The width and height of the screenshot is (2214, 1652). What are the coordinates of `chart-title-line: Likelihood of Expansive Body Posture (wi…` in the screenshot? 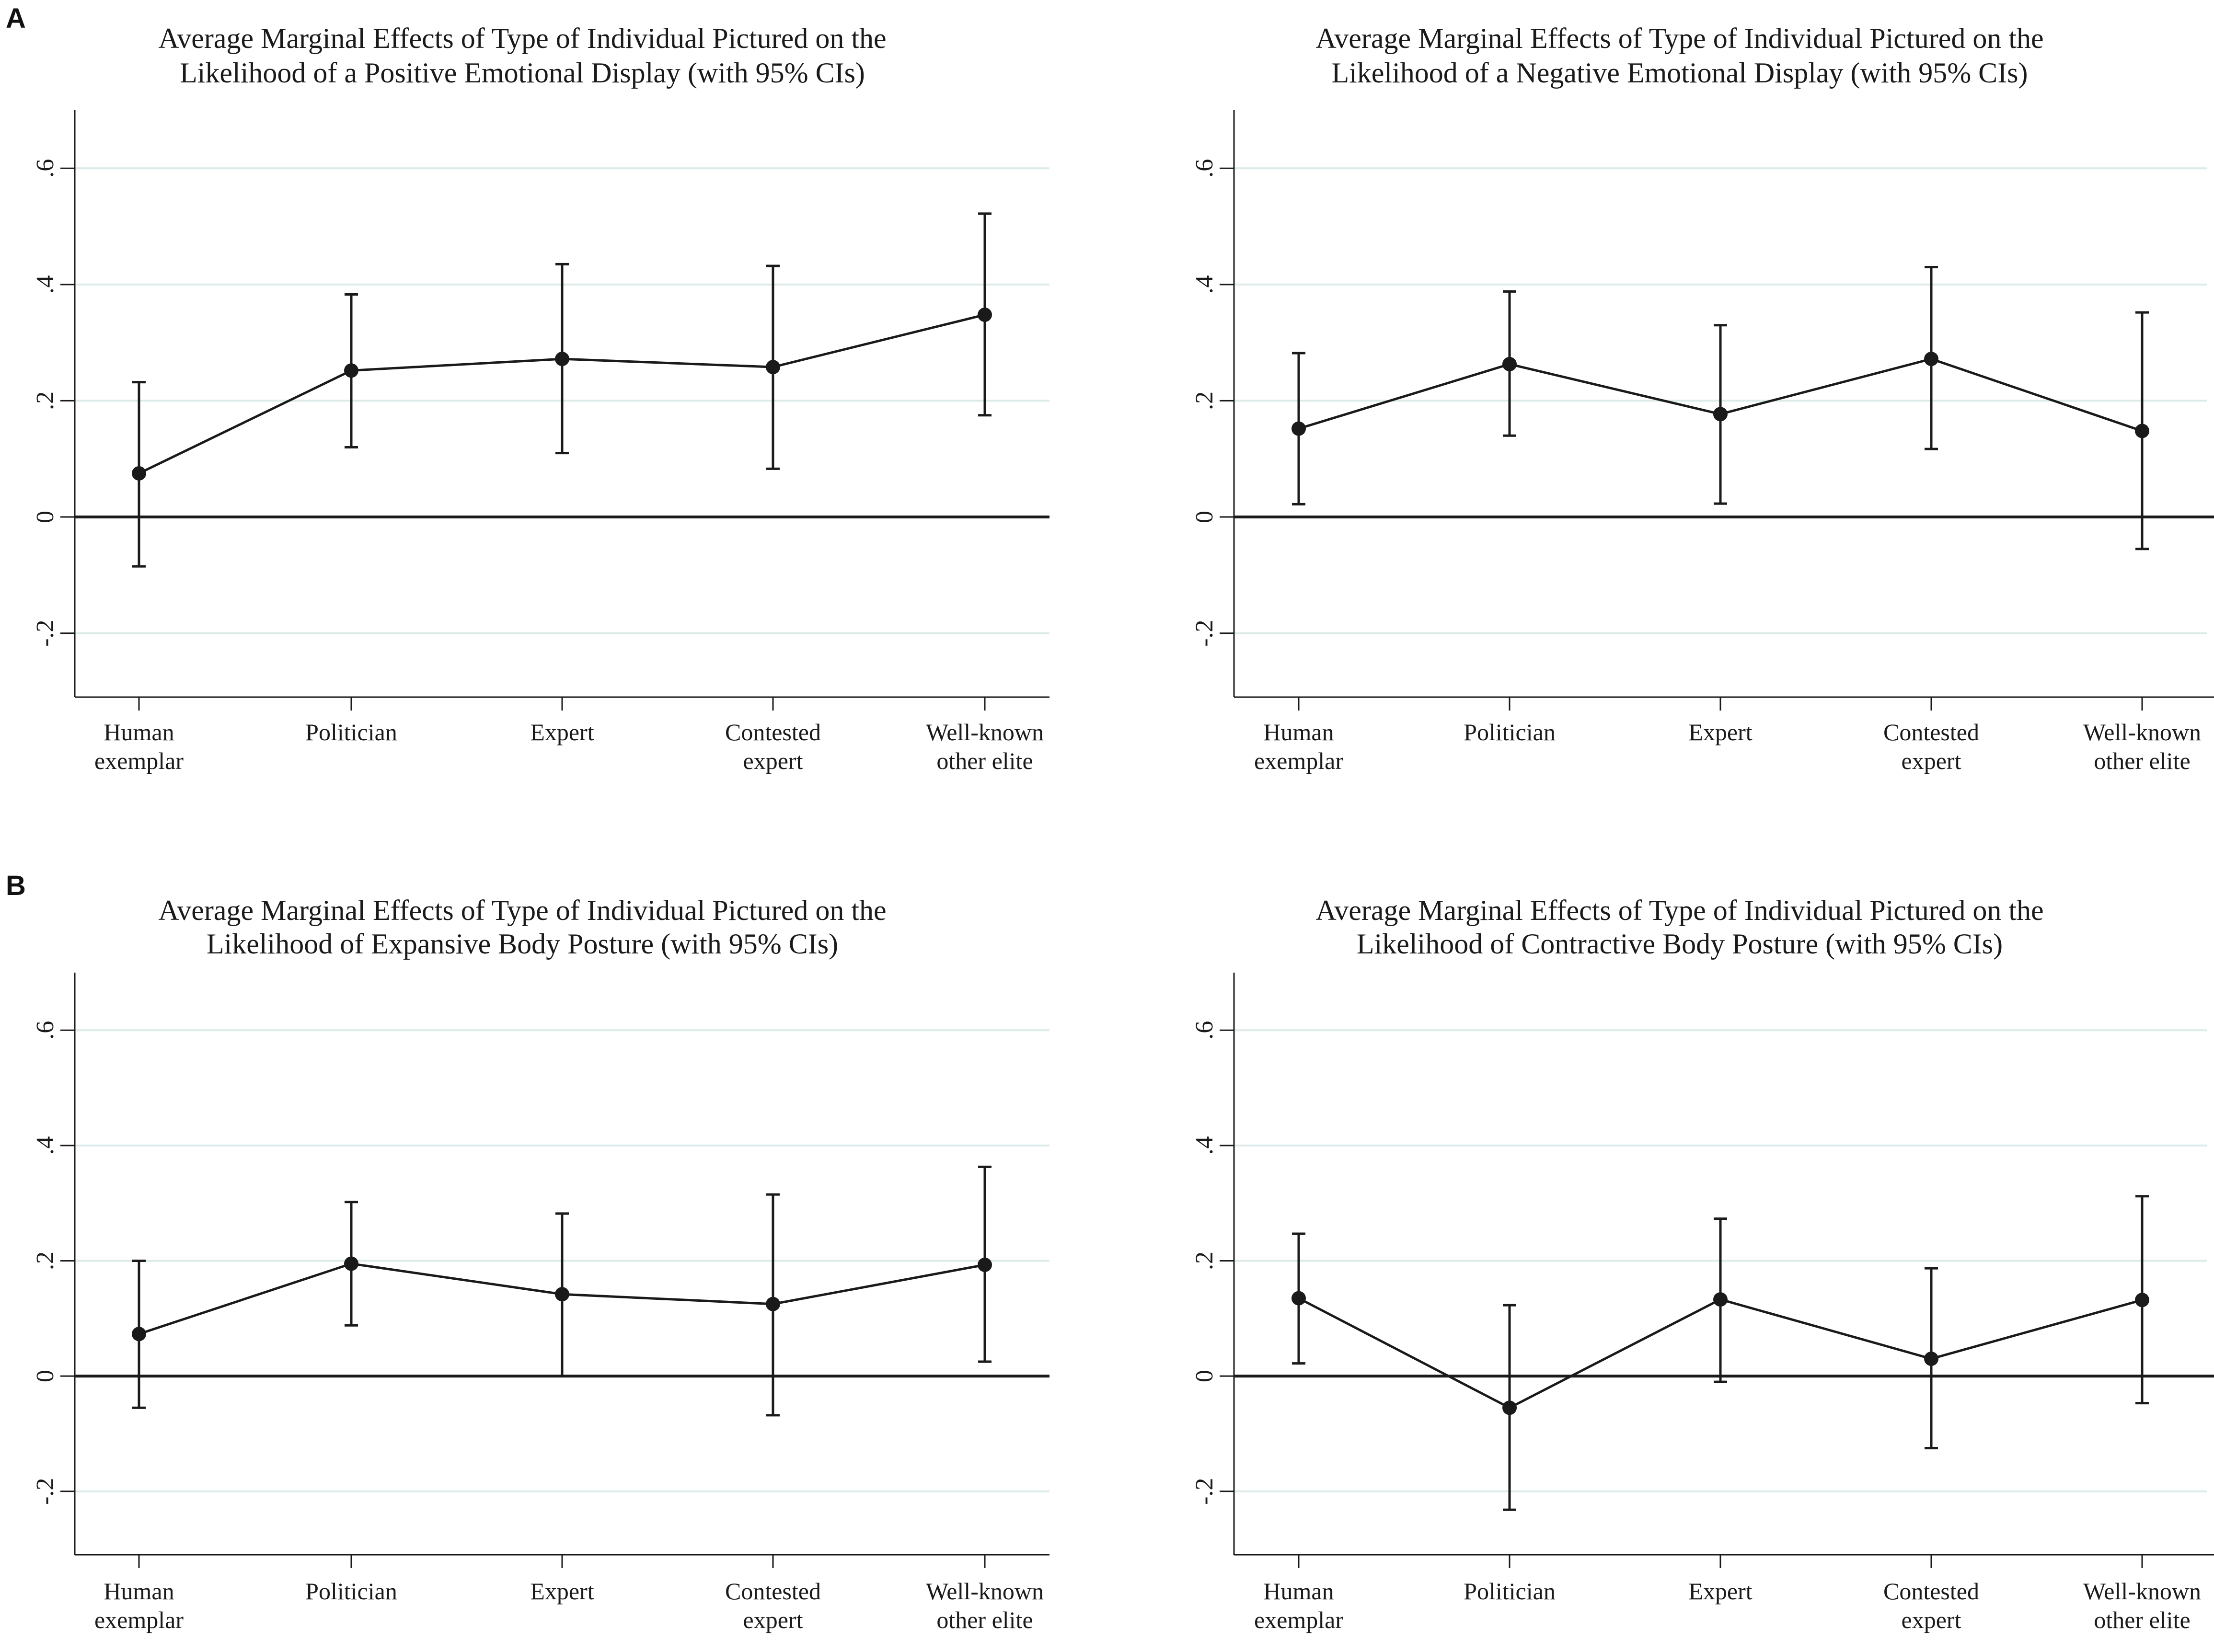 It's located at (522, 944).